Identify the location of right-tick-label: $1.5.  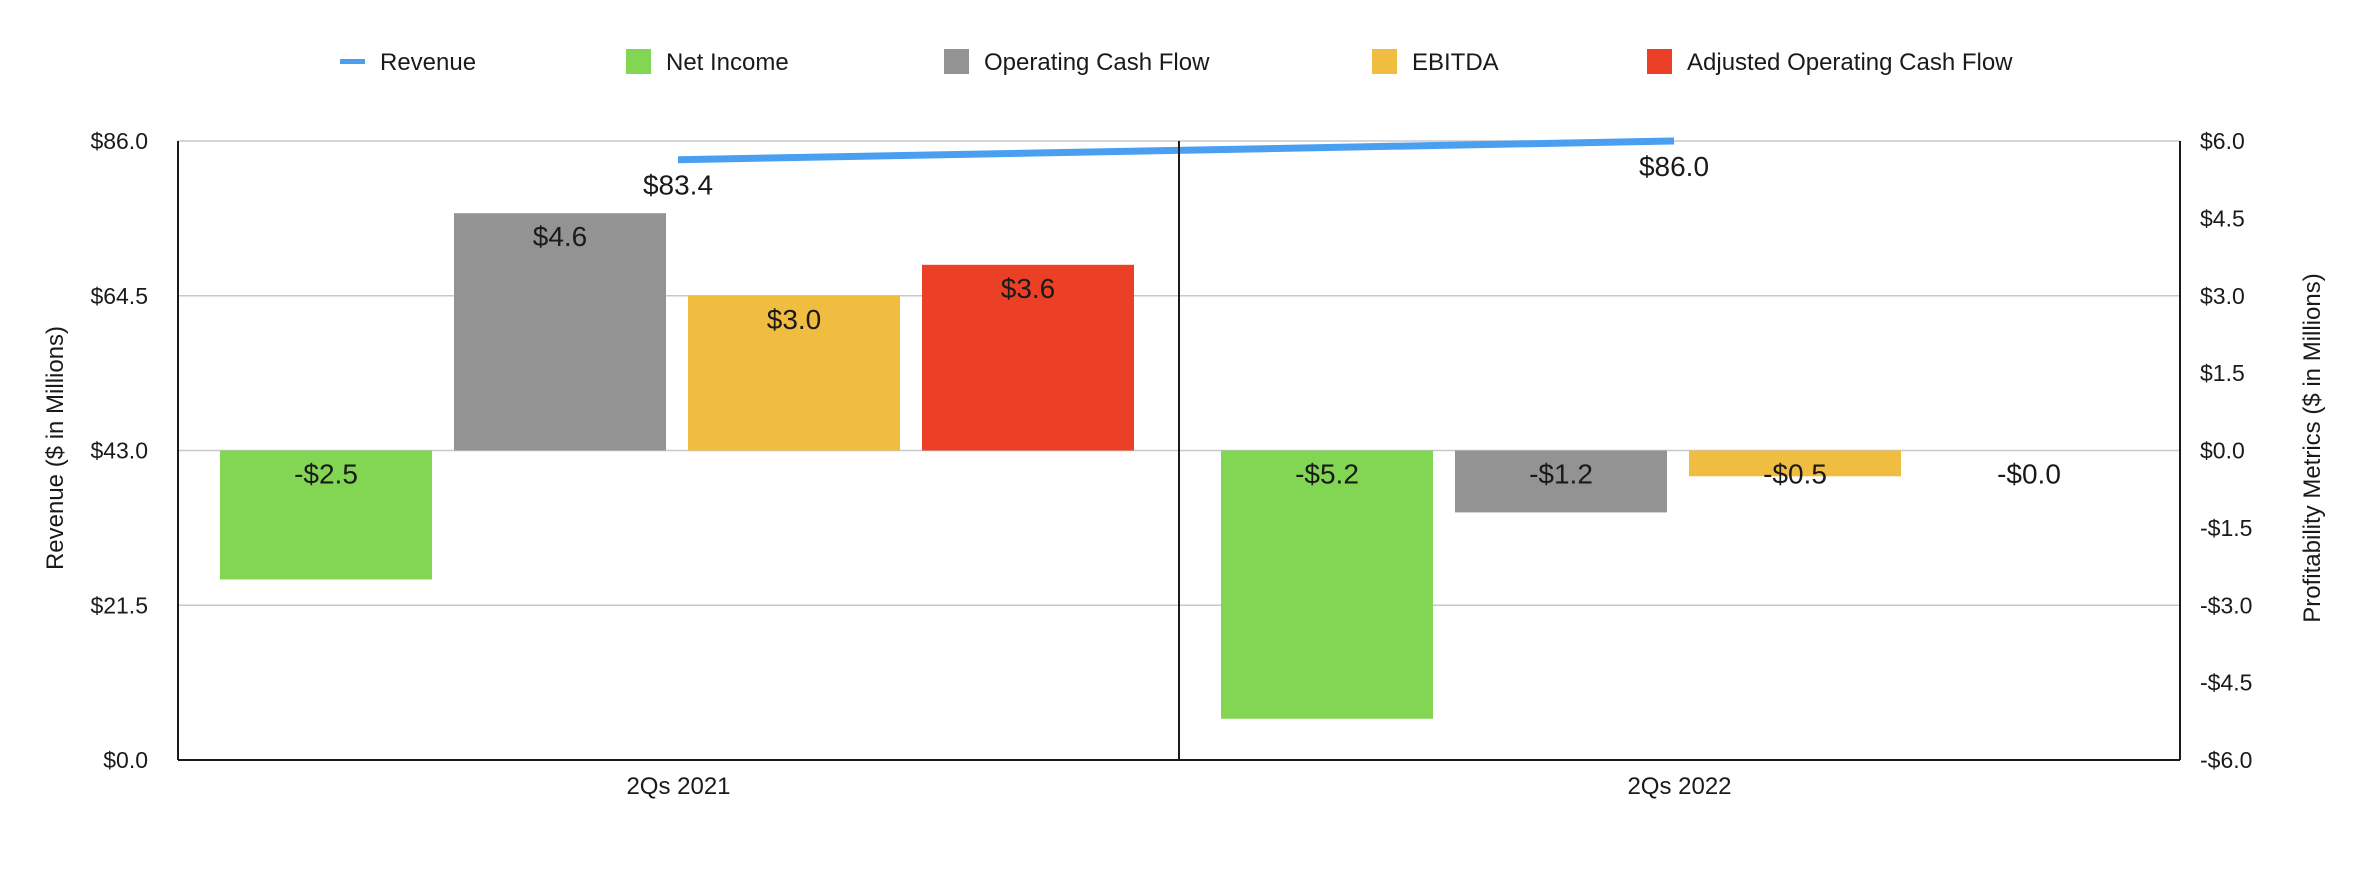
(2222, 373).